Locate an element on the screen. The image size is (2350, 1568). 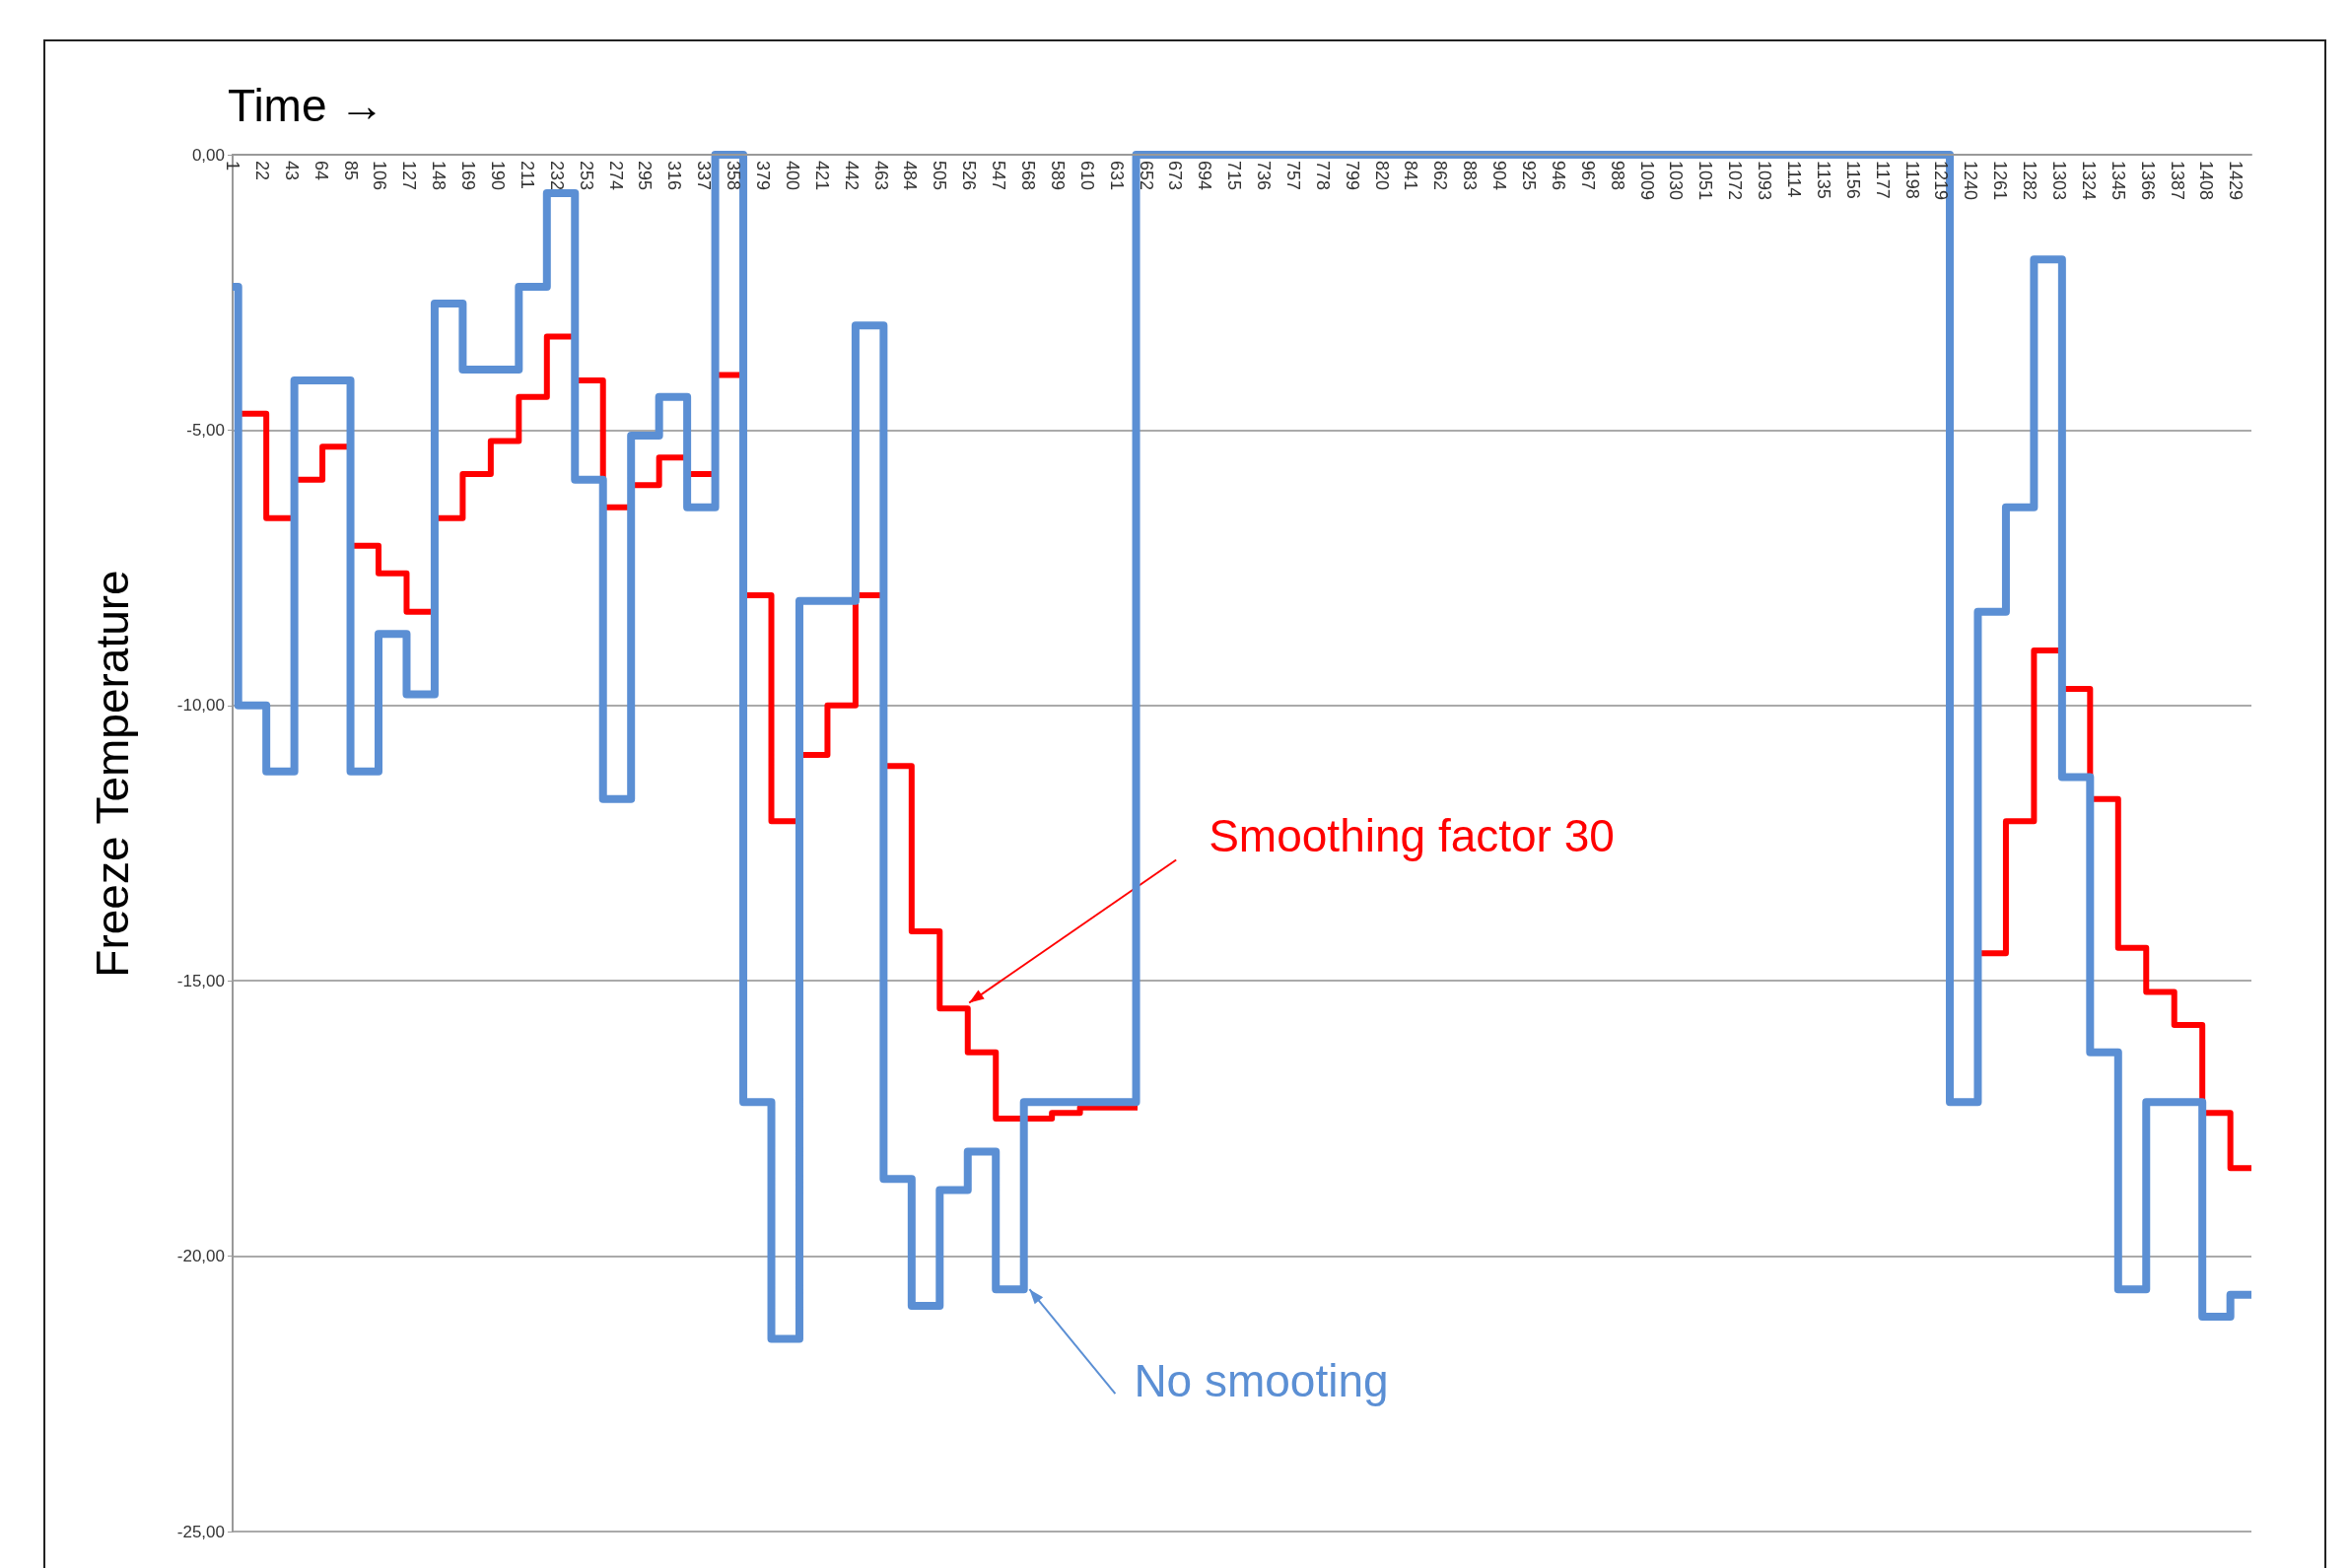
x-tick-label: 1051 is located at coordinates (1705, 181).